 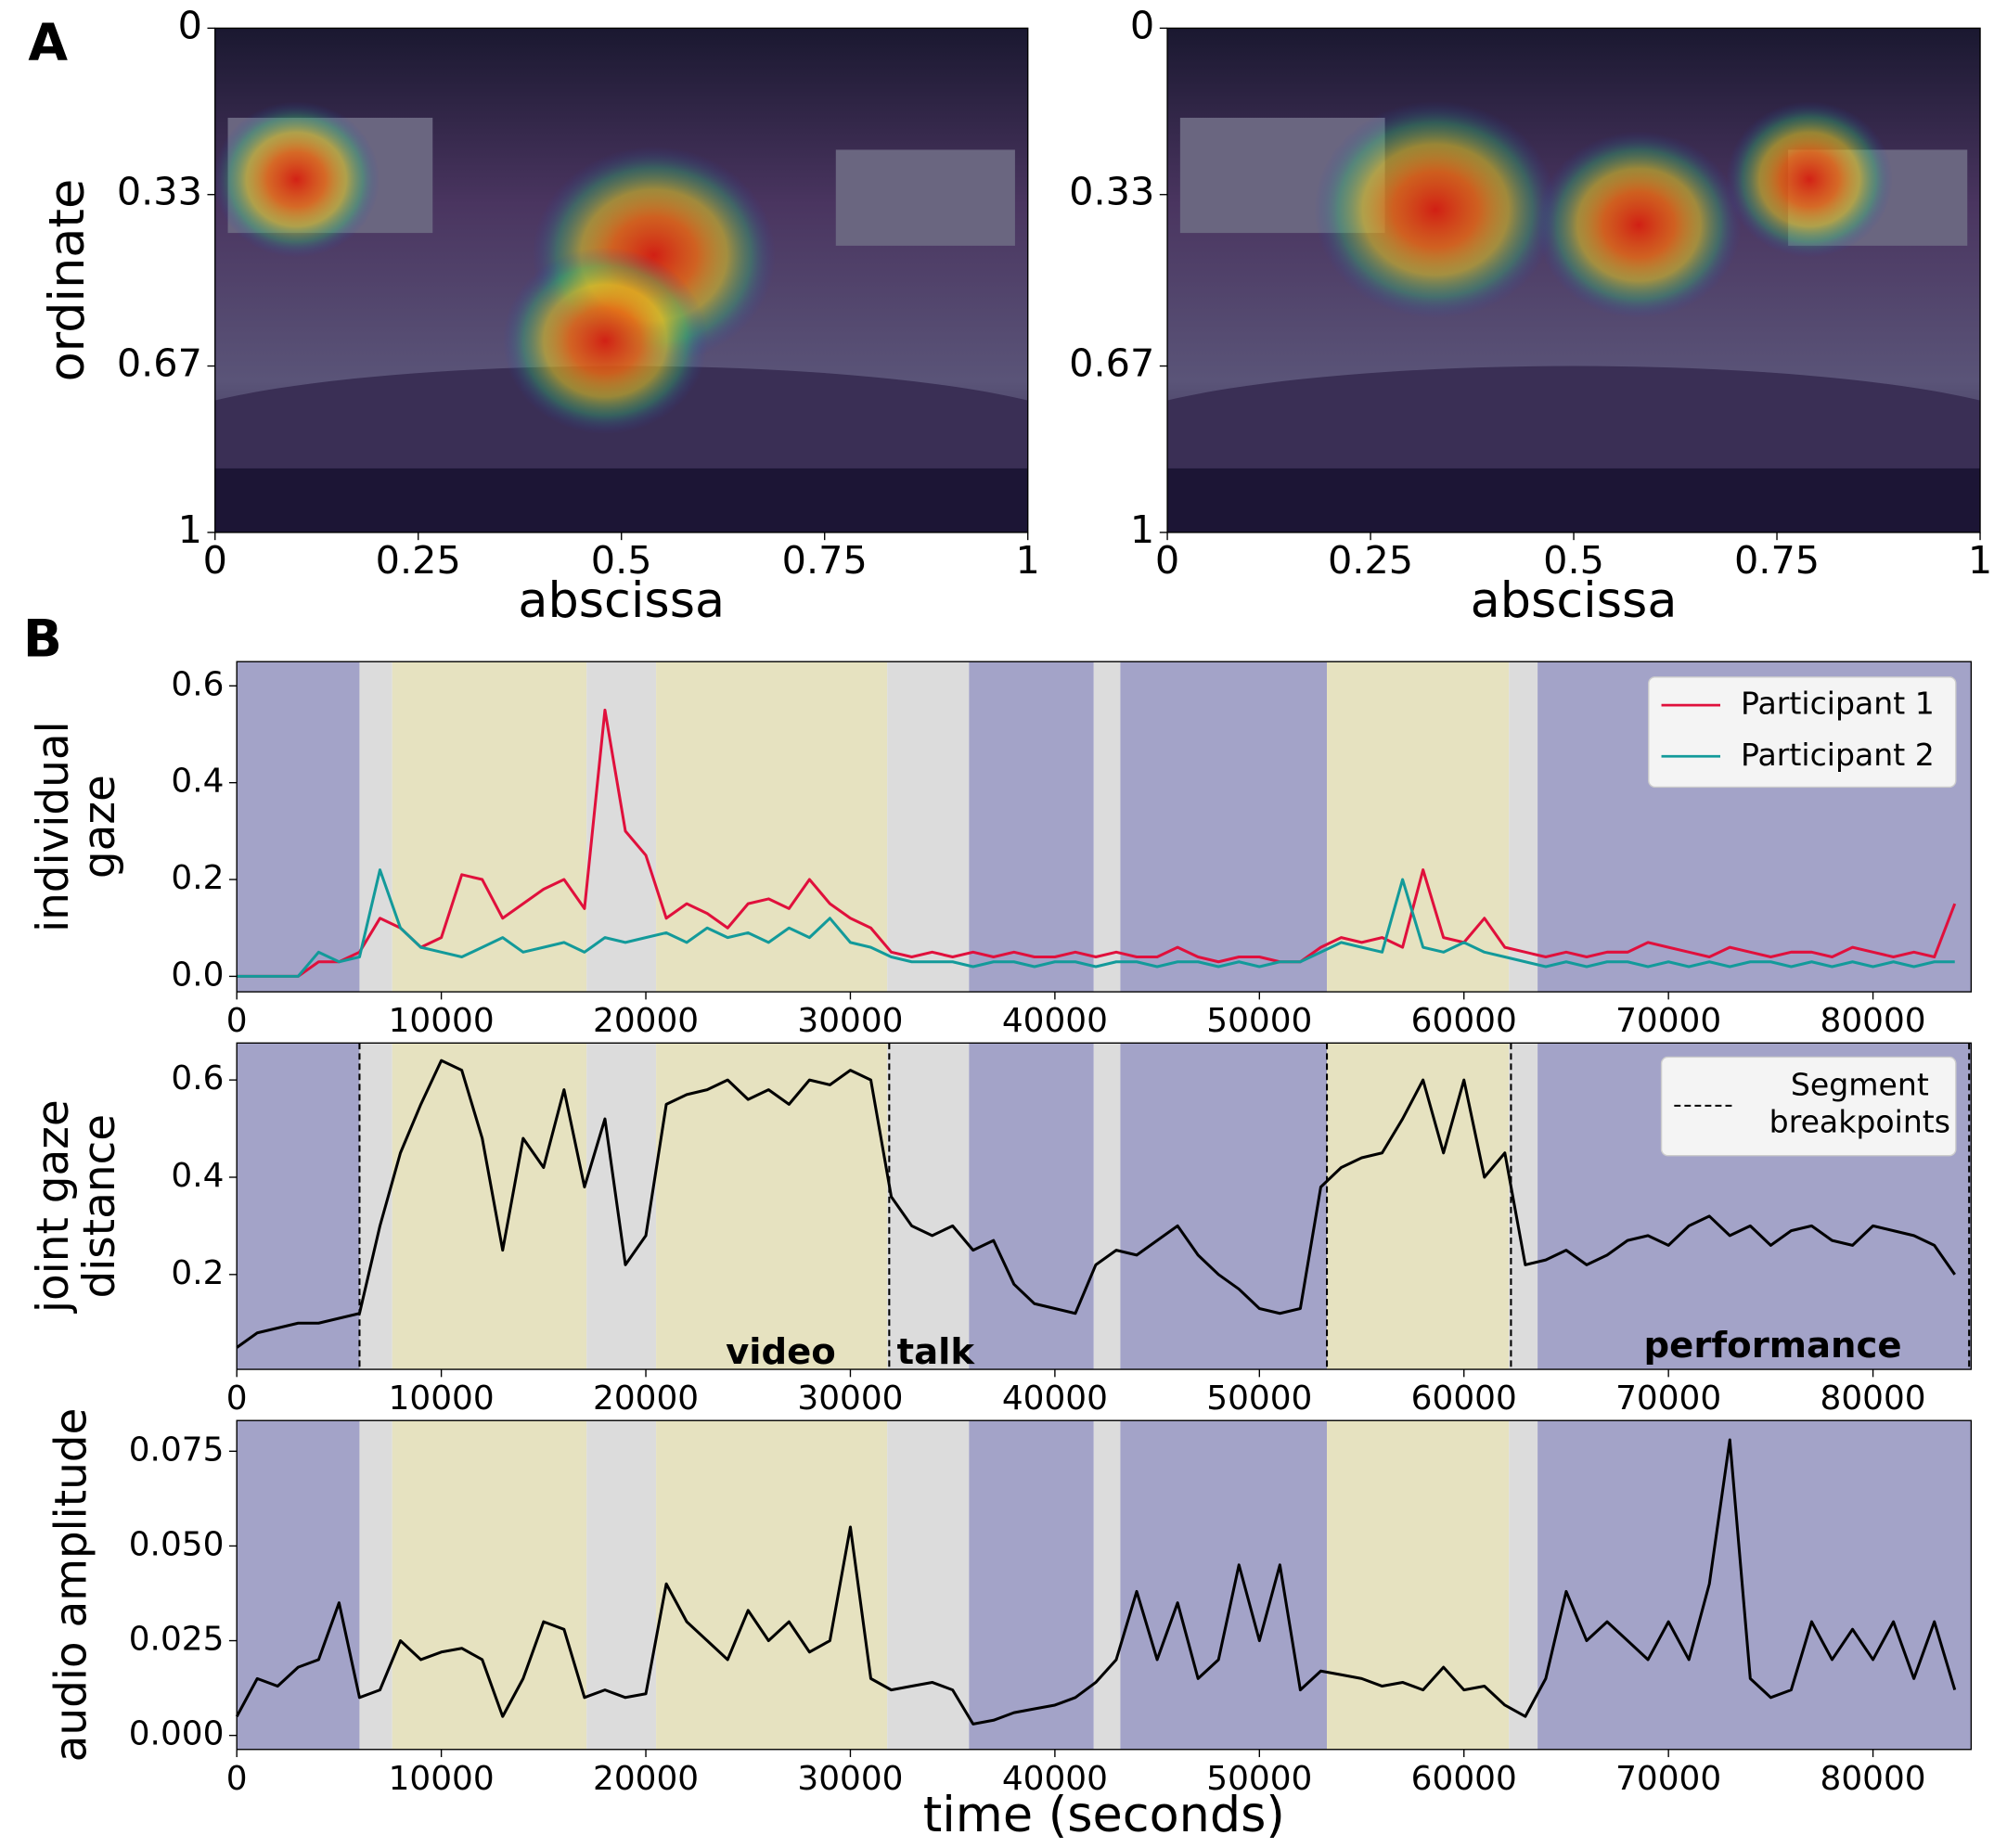 I want to click on legend-label: Participant 1, so click(x=1838, y=704).